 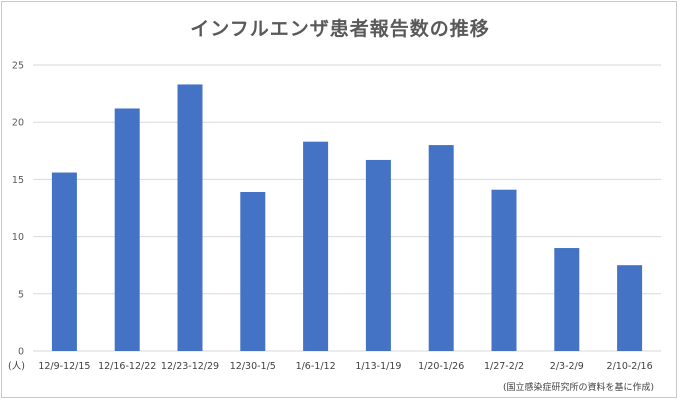 What do you see at coordinates (18, 66) in the screenshot?
I see `y-tick-label: 25` at bounding box center [18, 66].